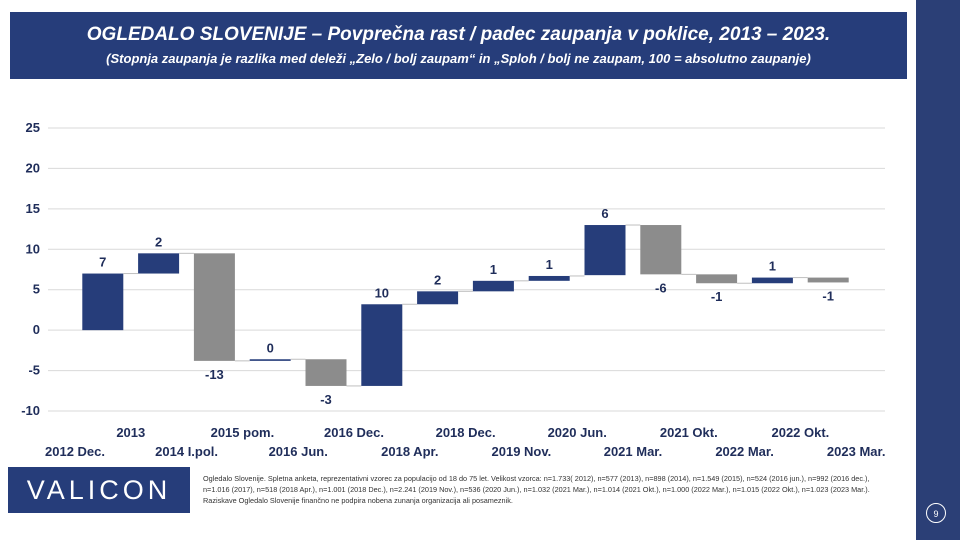 The height and width of the screenshot is (540, 960). What do you see at coordinates (102, 262) in the screenshot?
I see `bar-value-label: 7` at bounding box center [102, 262].